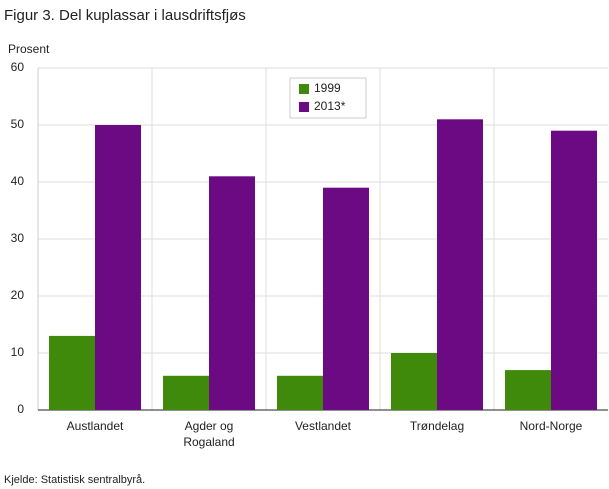 This screenshot has height=489, width=609. What do you see at coordinates (209, 434) in the screenshot?
I see `x-tick-label: Agder og Rogaland` at bounding box center [209, 434].